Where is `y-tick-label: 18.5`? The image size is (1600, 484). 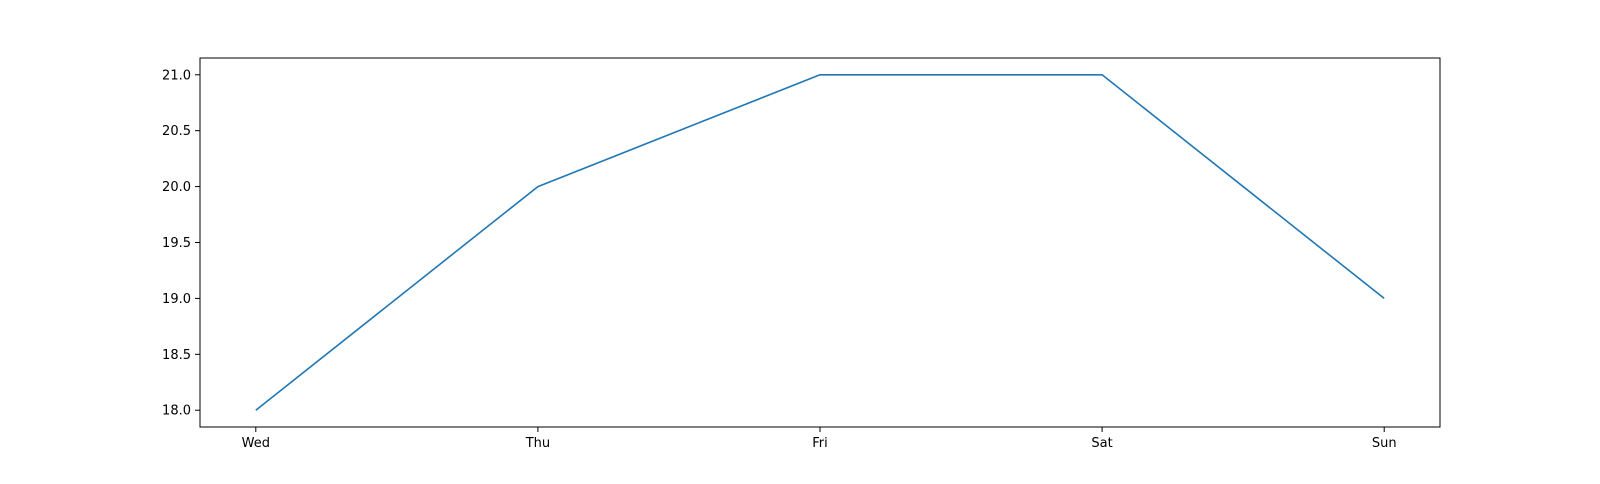
y-tick-label: 18.5 is located at coordinates (176, 355).